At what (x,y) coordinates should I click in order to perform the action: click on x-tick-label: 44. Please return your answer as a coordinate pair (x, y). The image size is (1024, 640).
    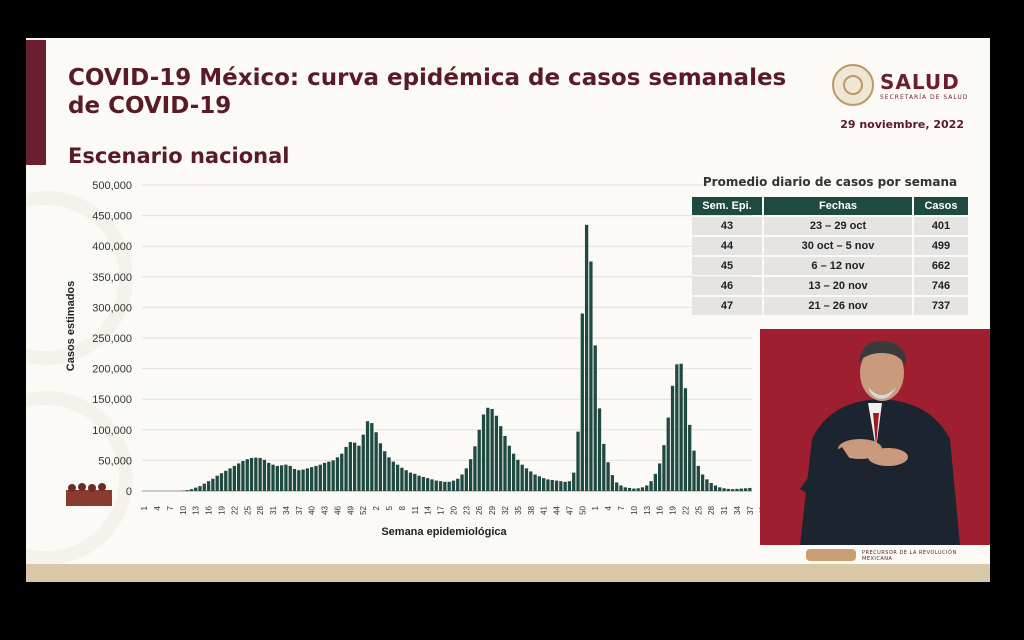
    Looking at the image, I should click on (557, 509).